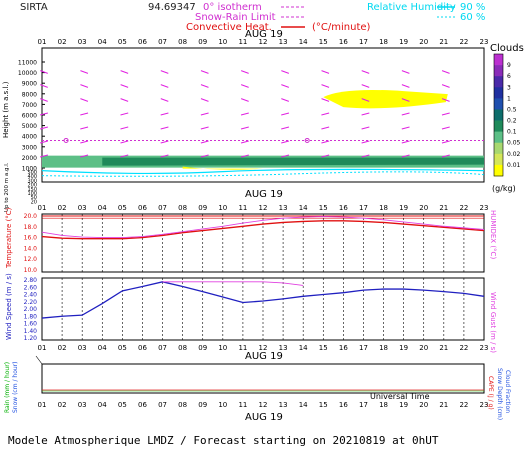  Describe the element at coordinates (323, 405) in the screenshot. I see `rain-bottom-hour-15: 15` at that location.